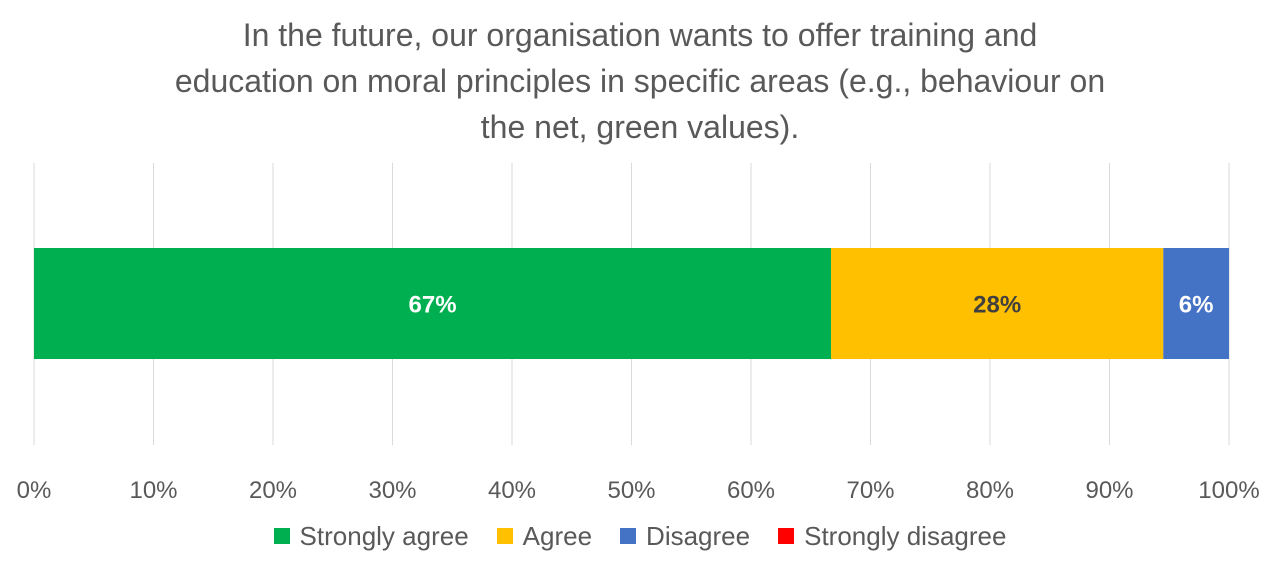  I want to click on legend-item-disagree: Disagree, so click(685, 536).